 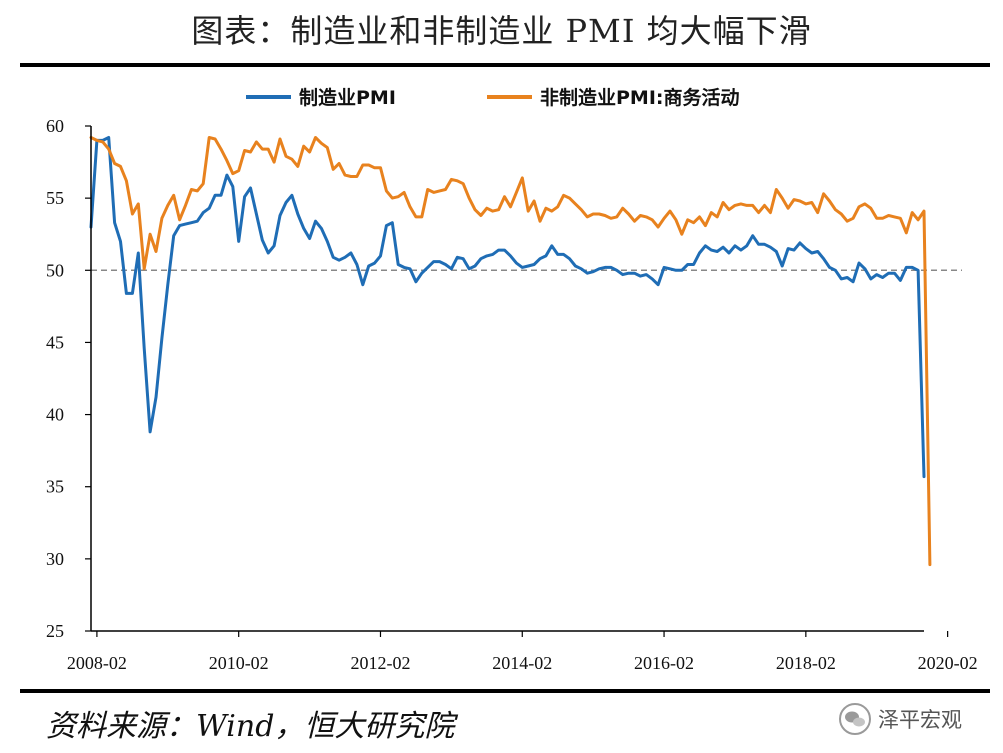 I want to click on x-tick-label: 2016-02, so click(x=664, y=663).